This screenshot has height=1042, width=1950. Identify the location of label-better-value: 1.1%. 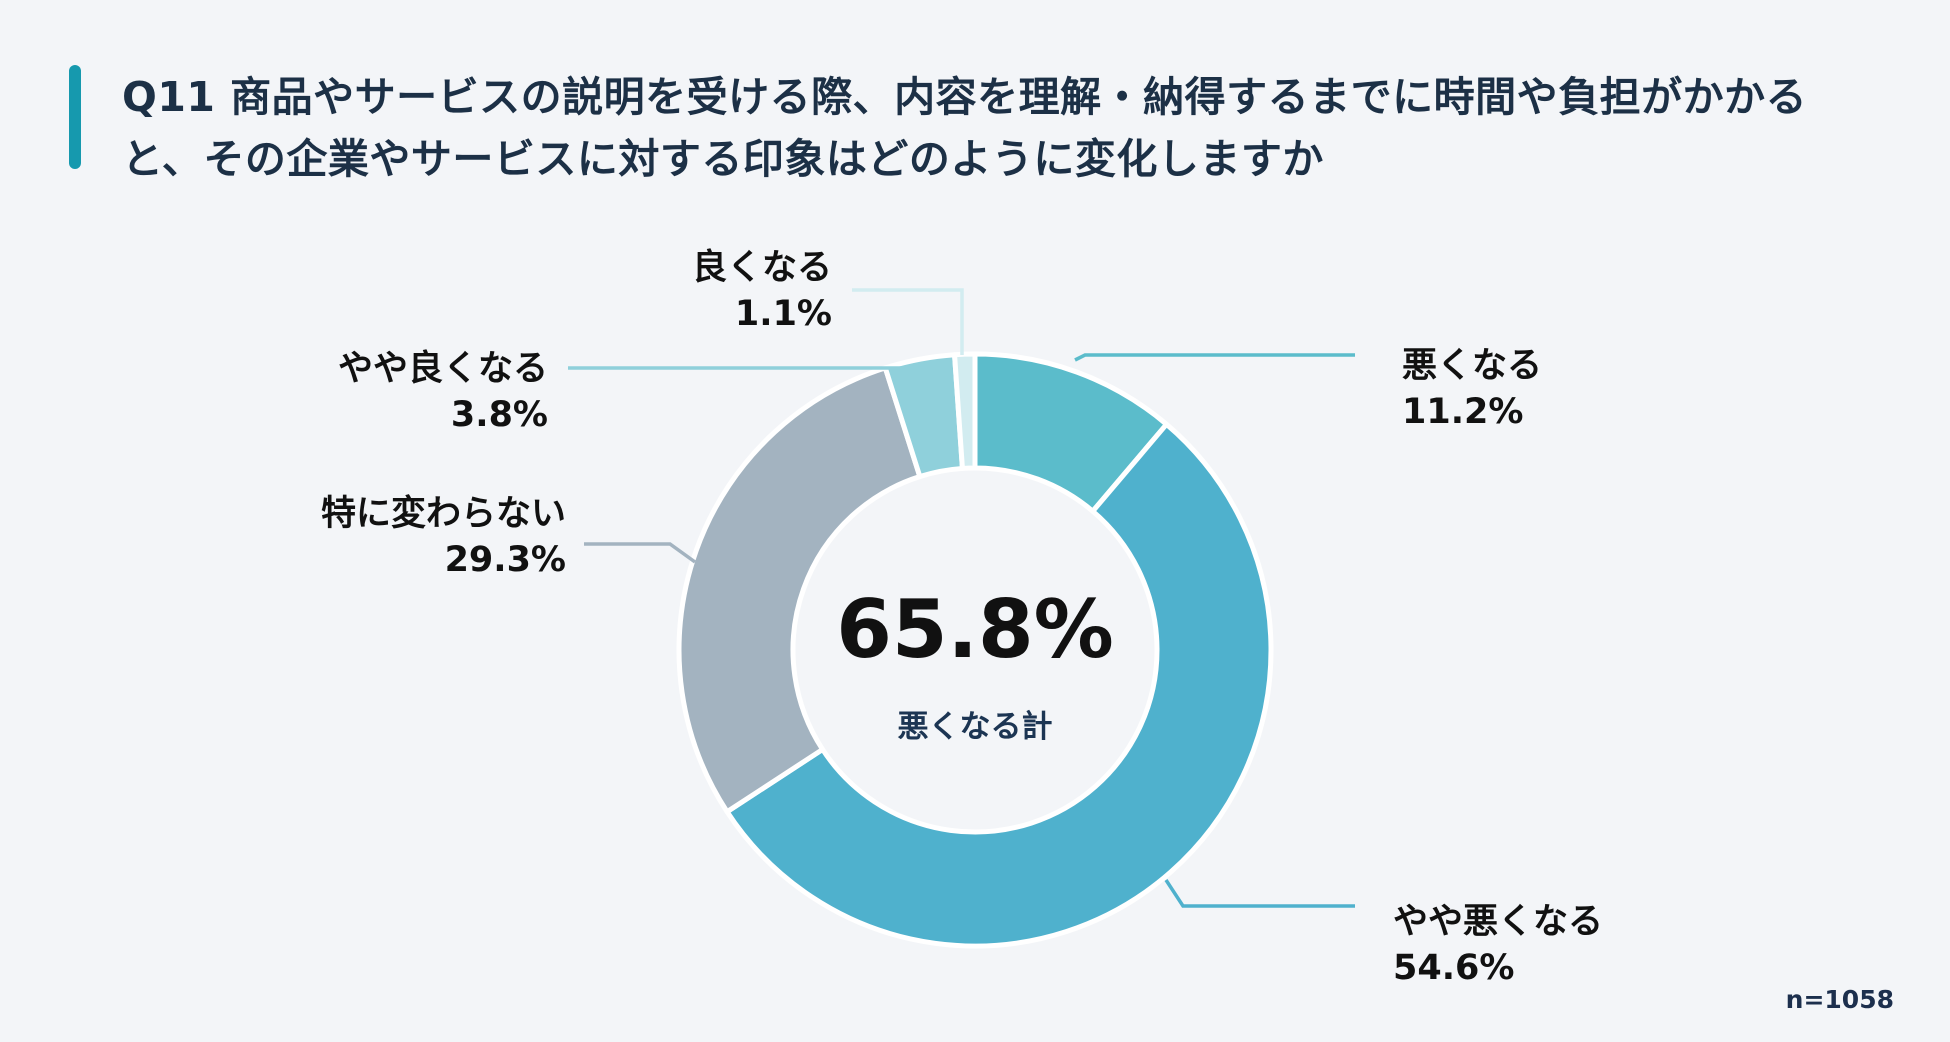
(783, 314).